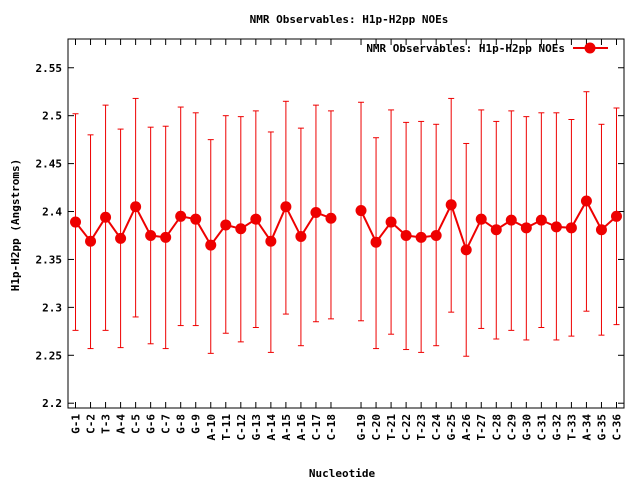 Image resolution: width=640 pixels, height=480 pixels. I want to click on x-tick-label: A-4, so click(121, 424).